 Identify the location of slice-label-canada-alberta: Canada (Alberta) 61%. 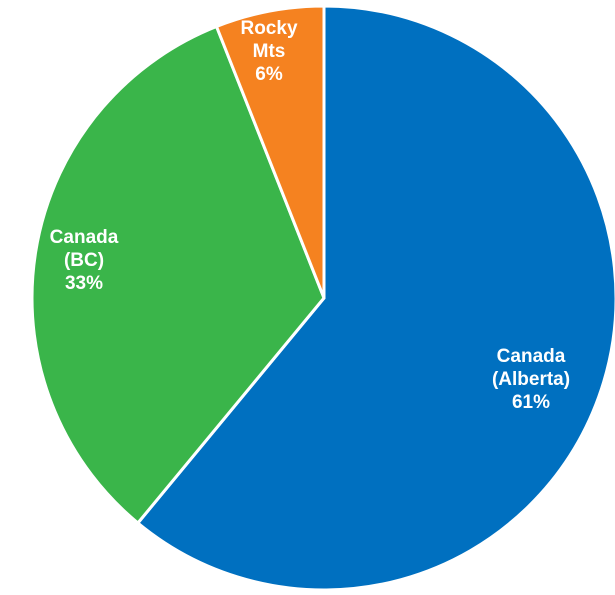
(531, 379).